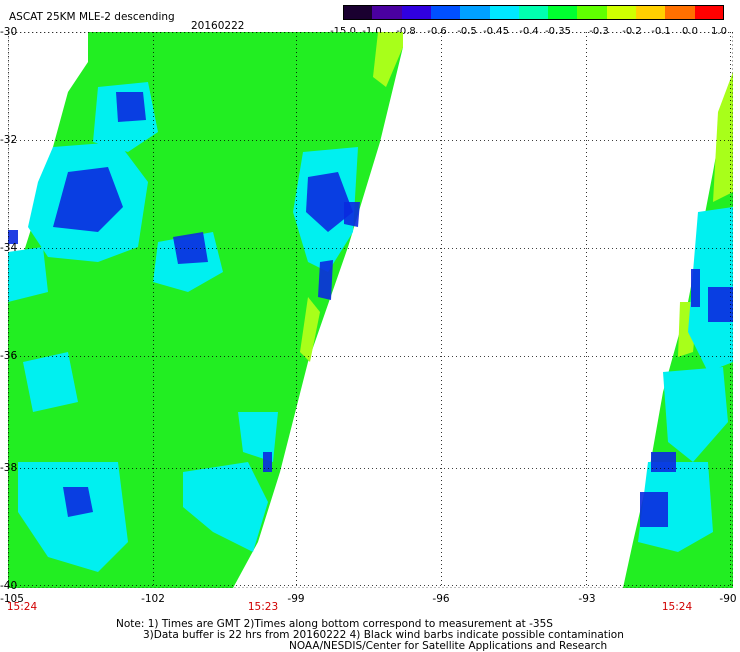  Describe the element at coordinates (496, 31) in the screenshot. I see `colorbar-tick-label: -0.45` at that location.